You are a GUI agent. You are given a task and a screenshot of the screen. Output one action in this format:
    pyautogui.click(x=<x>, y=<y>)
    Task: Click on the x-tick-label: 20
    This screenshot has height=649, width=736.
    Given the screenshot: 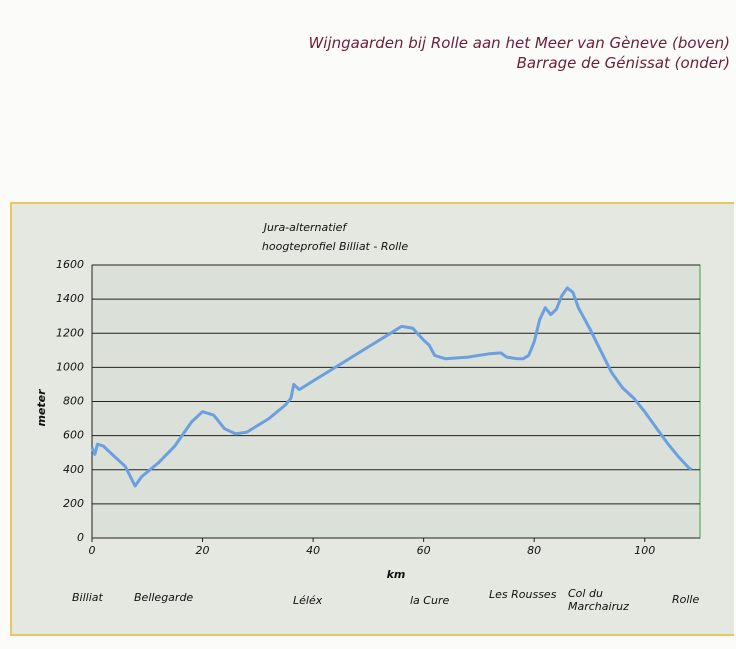 What is the action you would take?
    pyautogui.click(x=203, y=550)
    